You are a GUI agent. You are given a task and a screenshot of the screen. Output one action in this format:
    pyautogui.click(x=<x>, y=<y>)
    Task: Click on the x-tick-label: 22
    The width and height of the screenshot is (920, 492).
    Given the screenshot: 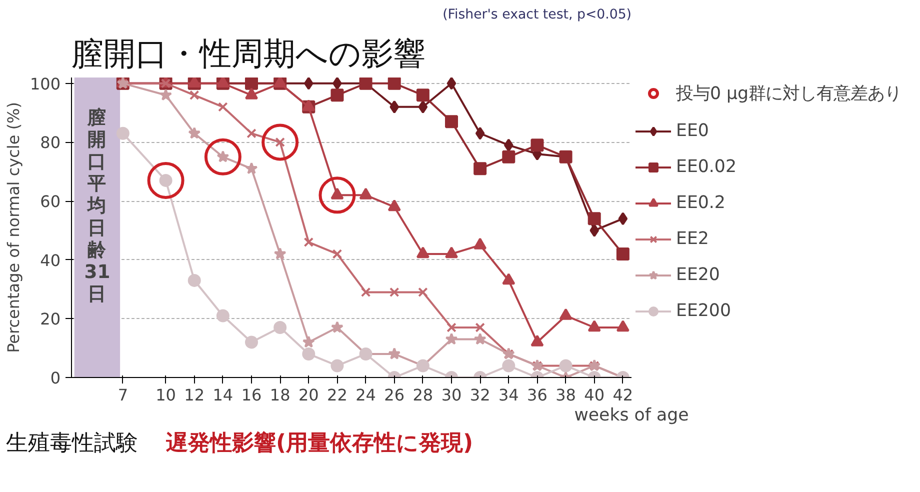 What is the action you would take?
    pyautogui.click(x=337, y=395)
    